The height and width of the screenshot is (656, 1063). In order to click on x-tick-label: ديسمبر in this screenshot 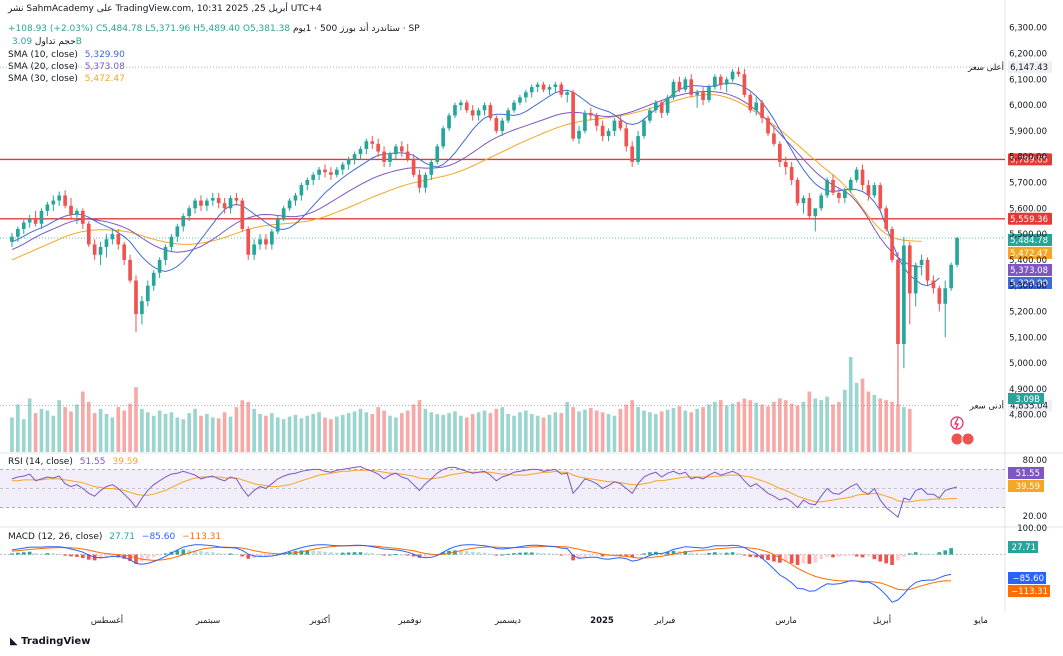, I will do `click(507, 621)`.